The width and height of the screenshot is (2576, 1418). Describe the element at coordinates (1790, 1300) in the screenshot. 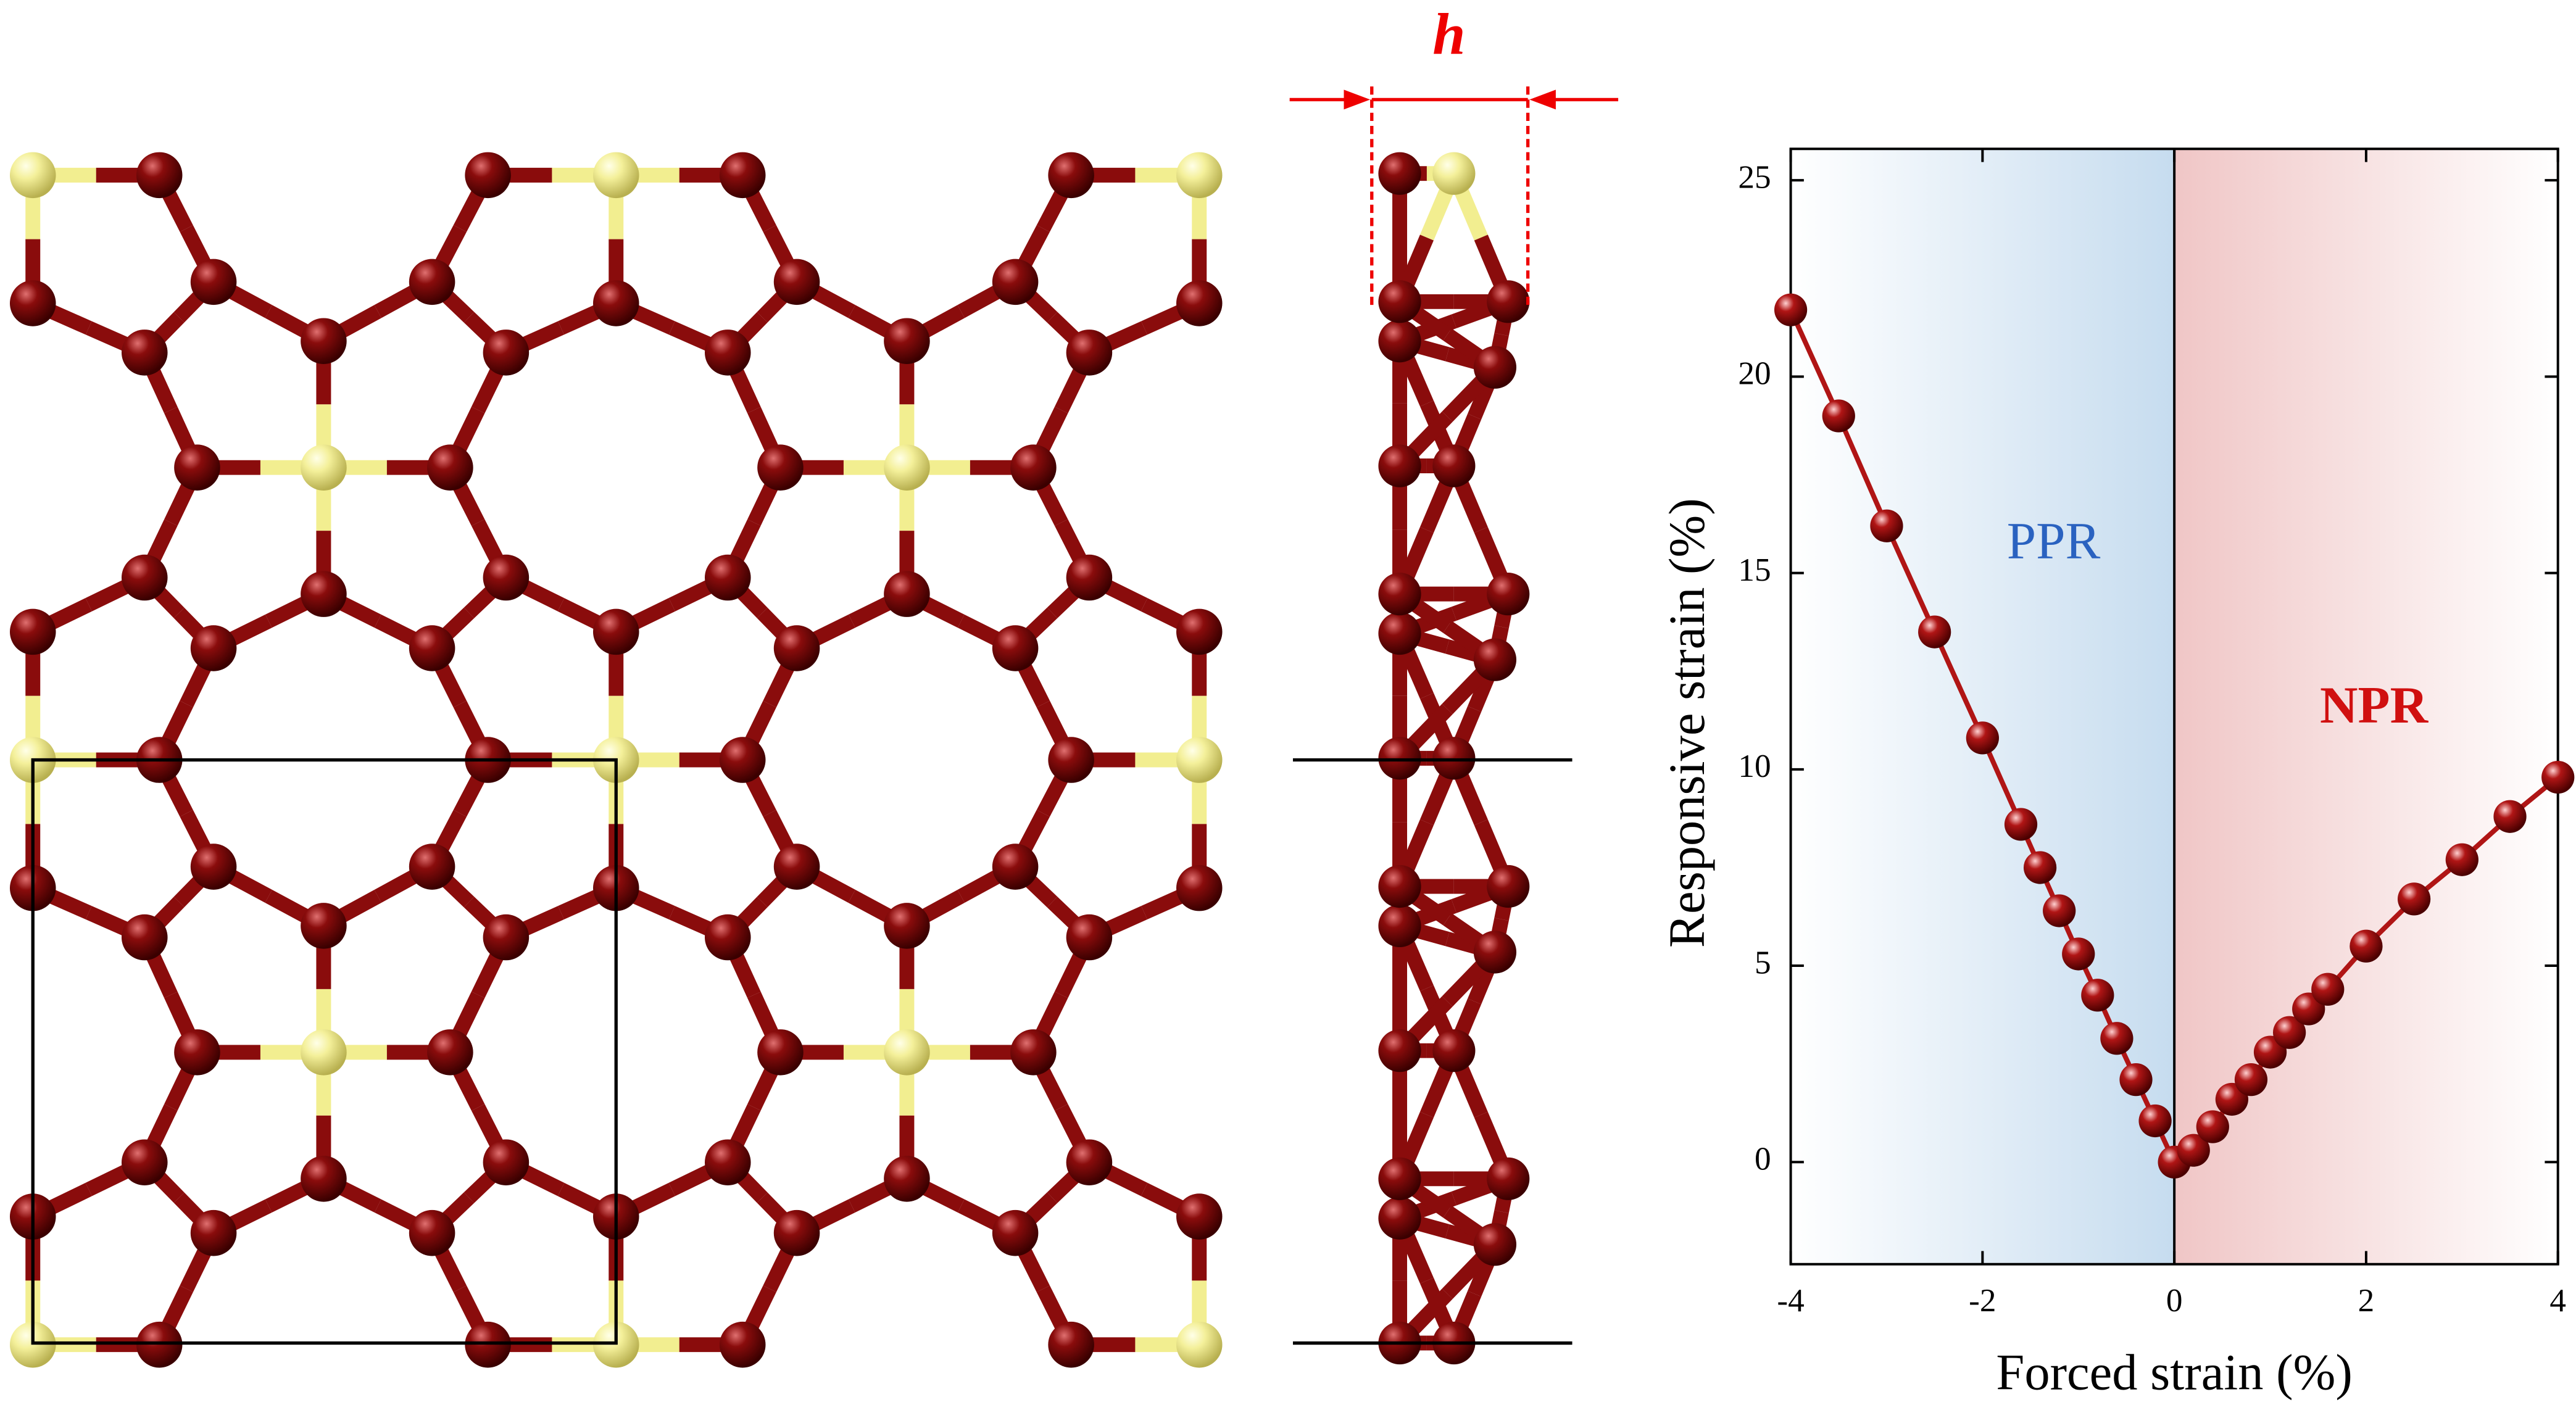

I see `x-tick-label: -4` at that location.